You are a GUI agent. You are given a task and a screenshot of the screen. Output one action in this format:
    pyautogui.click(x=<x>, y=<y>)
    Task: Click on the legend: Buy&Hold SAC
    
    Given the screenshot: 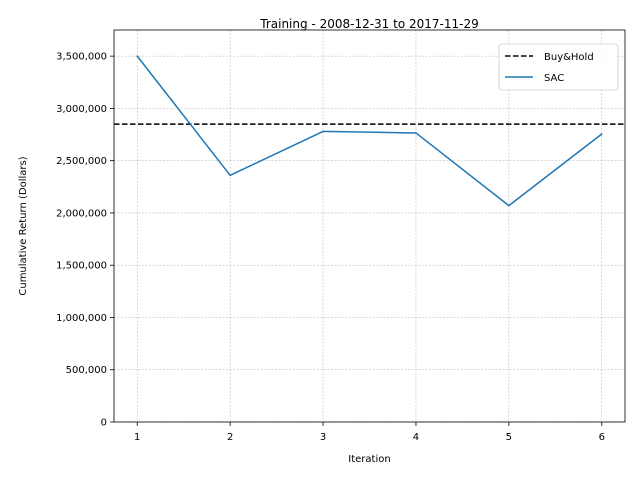 What is the action you would take?
    pyautogui.click(x=558, y=67)
    